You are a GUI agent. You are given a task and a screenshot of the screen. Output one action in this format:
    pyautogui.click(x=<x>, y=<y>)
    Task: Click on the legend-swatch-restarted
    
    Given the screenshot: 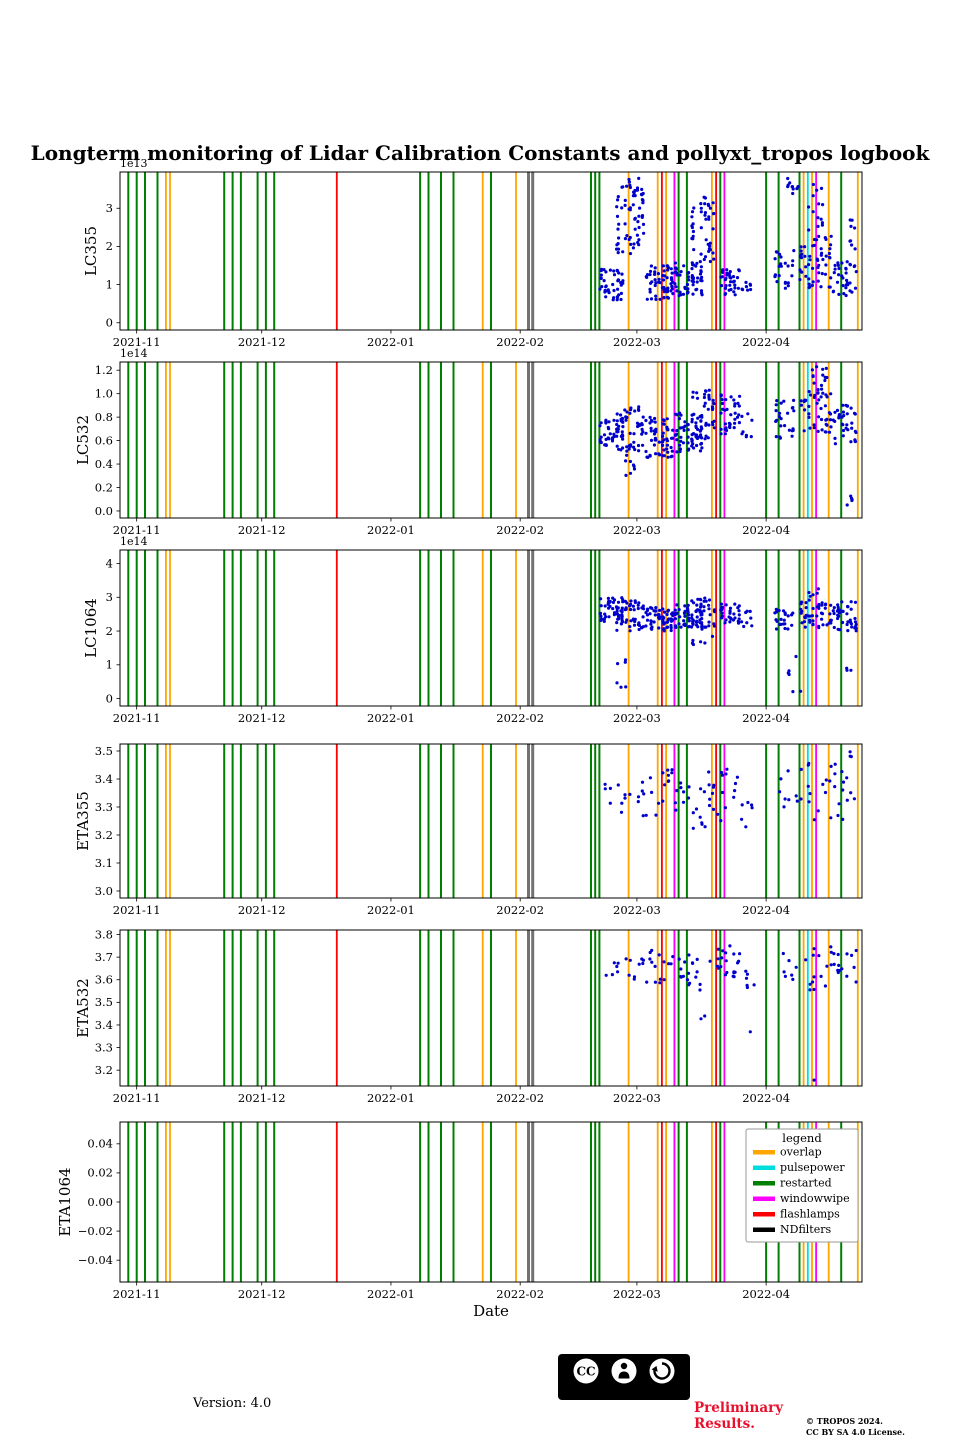 What is the action you would take?
    pyautogui.click(x=764, y=1183)
    